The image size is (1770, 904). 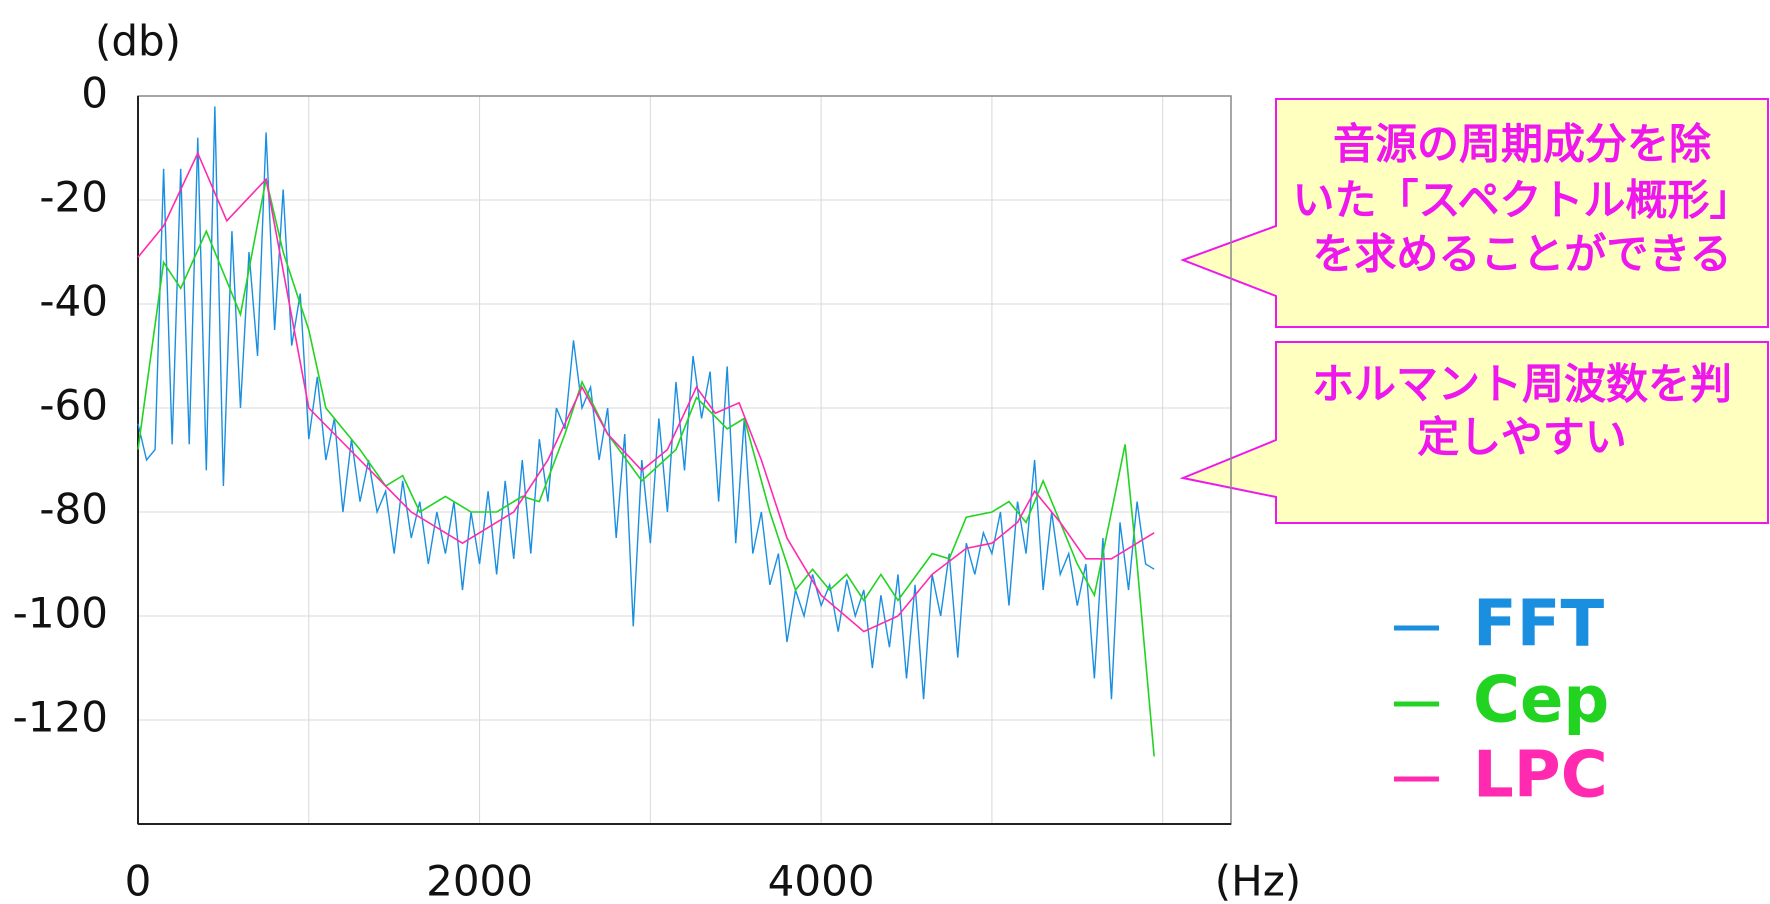 What do you see at coordinates (821, 880) in the screenshot?
I see `x-tick-label: 4000` at bounding box center [821, 880].